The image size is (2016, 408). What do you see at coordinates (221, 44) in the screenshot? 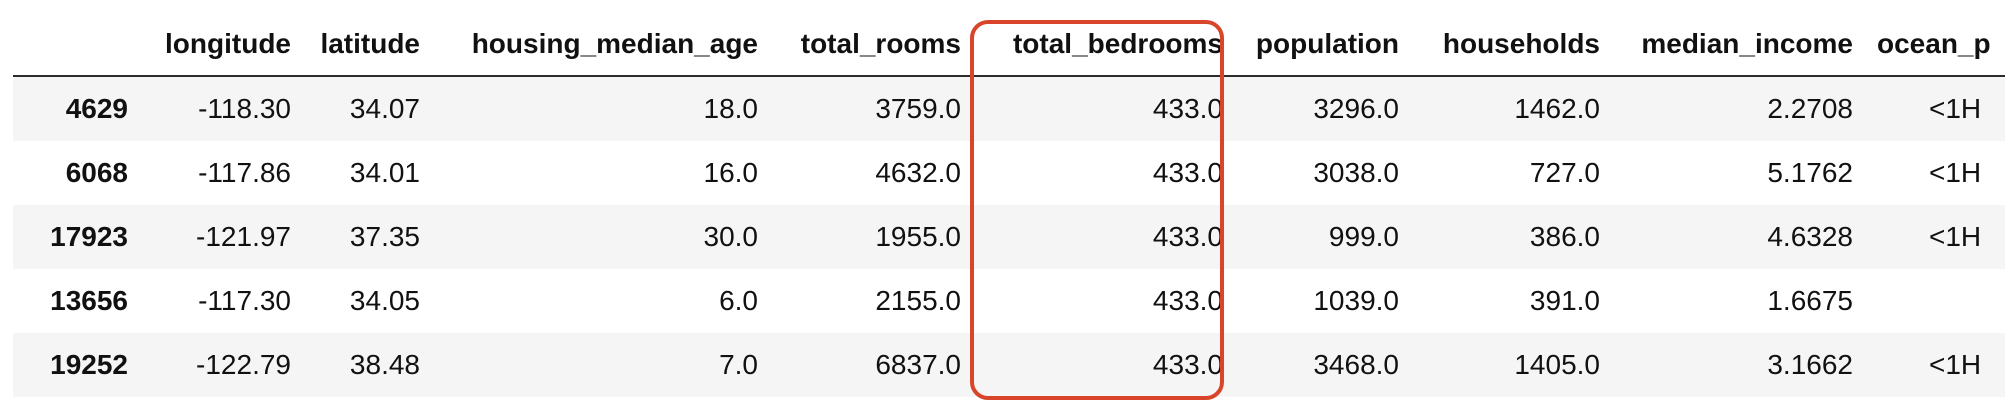
I see `column-header-longitude: longitude` at bounding box center [221, 44].